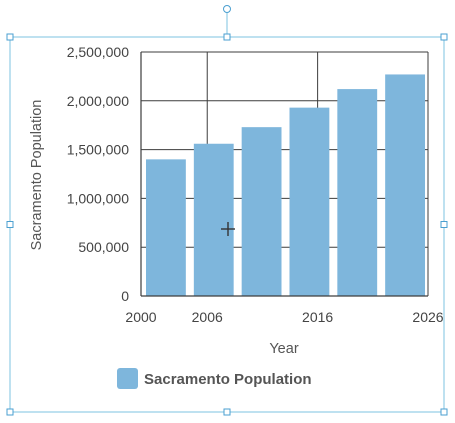 This screenshot has width=455, height=423. What do you see at coordinates (125, 296) in the screenshot?
I see `y-tick-label: 0` at bounding box center [125, 296].